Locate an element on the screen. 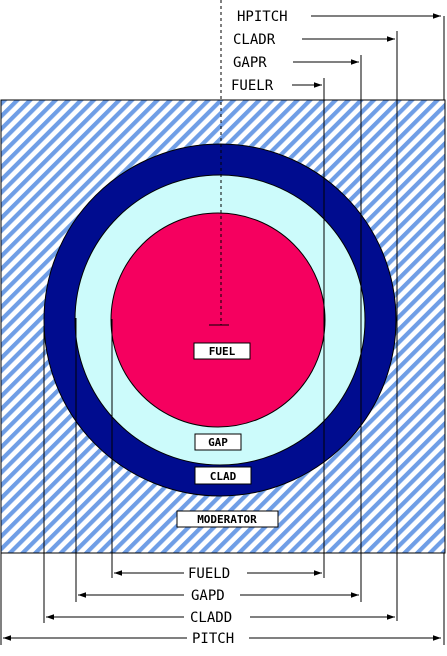 Image resolution: width=447 pixels, height=656 pixels. gap-region-label: GAP is located at coordinates (218, 442).